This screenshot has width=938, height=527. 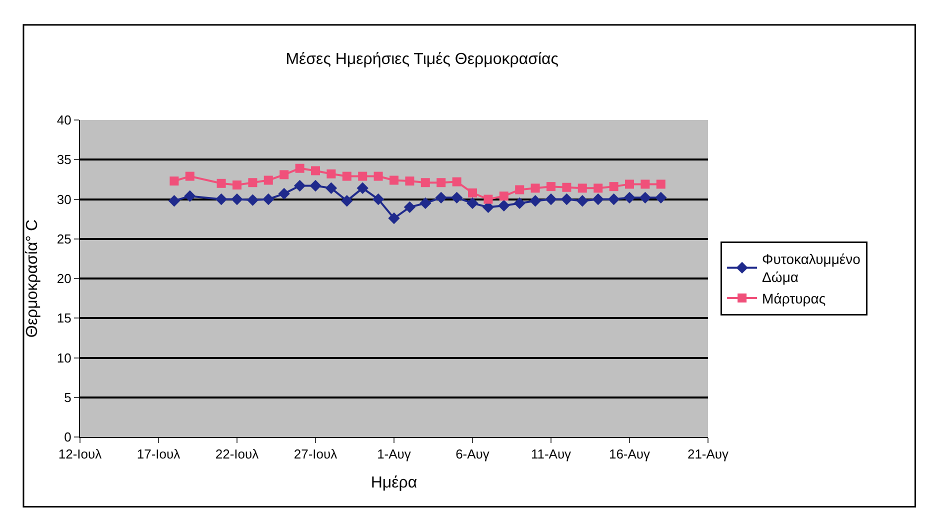 I want to click on chart-title: Μέσες Ημερήσιες Τιμές Θερμοκρασίας, so click(x=422, y=59).